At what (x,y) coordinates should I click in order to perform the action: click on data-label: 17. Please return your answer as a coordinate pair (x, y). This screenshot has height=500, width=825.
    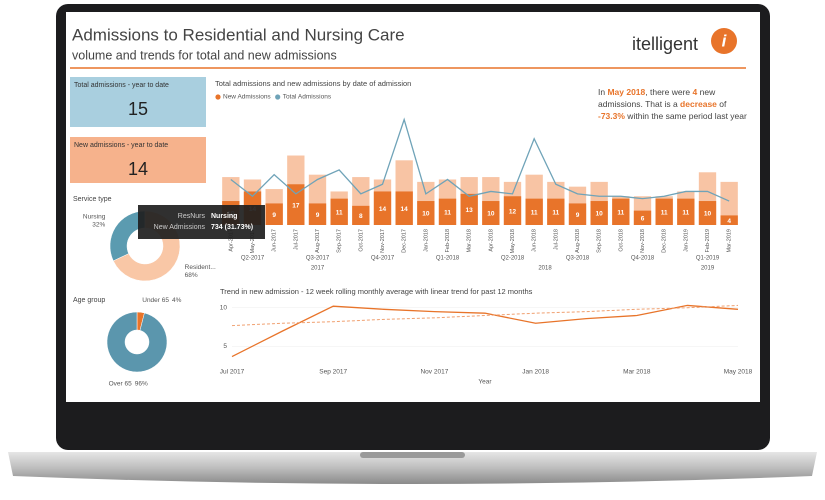
    Looking at the image, I should click on (296, 205).